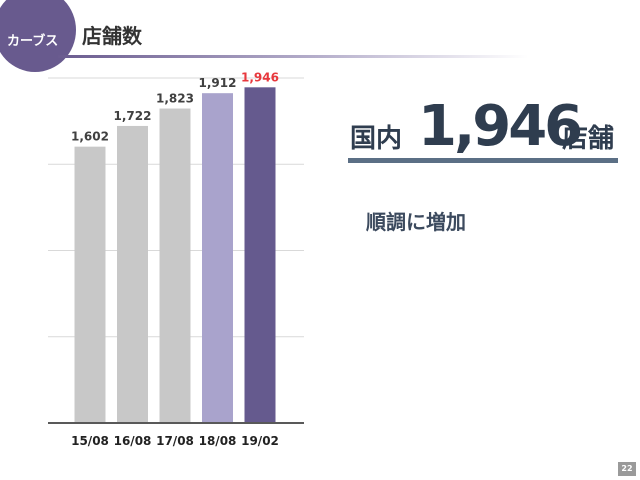  What do you see at coordinates (588, 139) in the screenshot?
I see `headline-suffix: 店舗` at bounding box center [588, 139].